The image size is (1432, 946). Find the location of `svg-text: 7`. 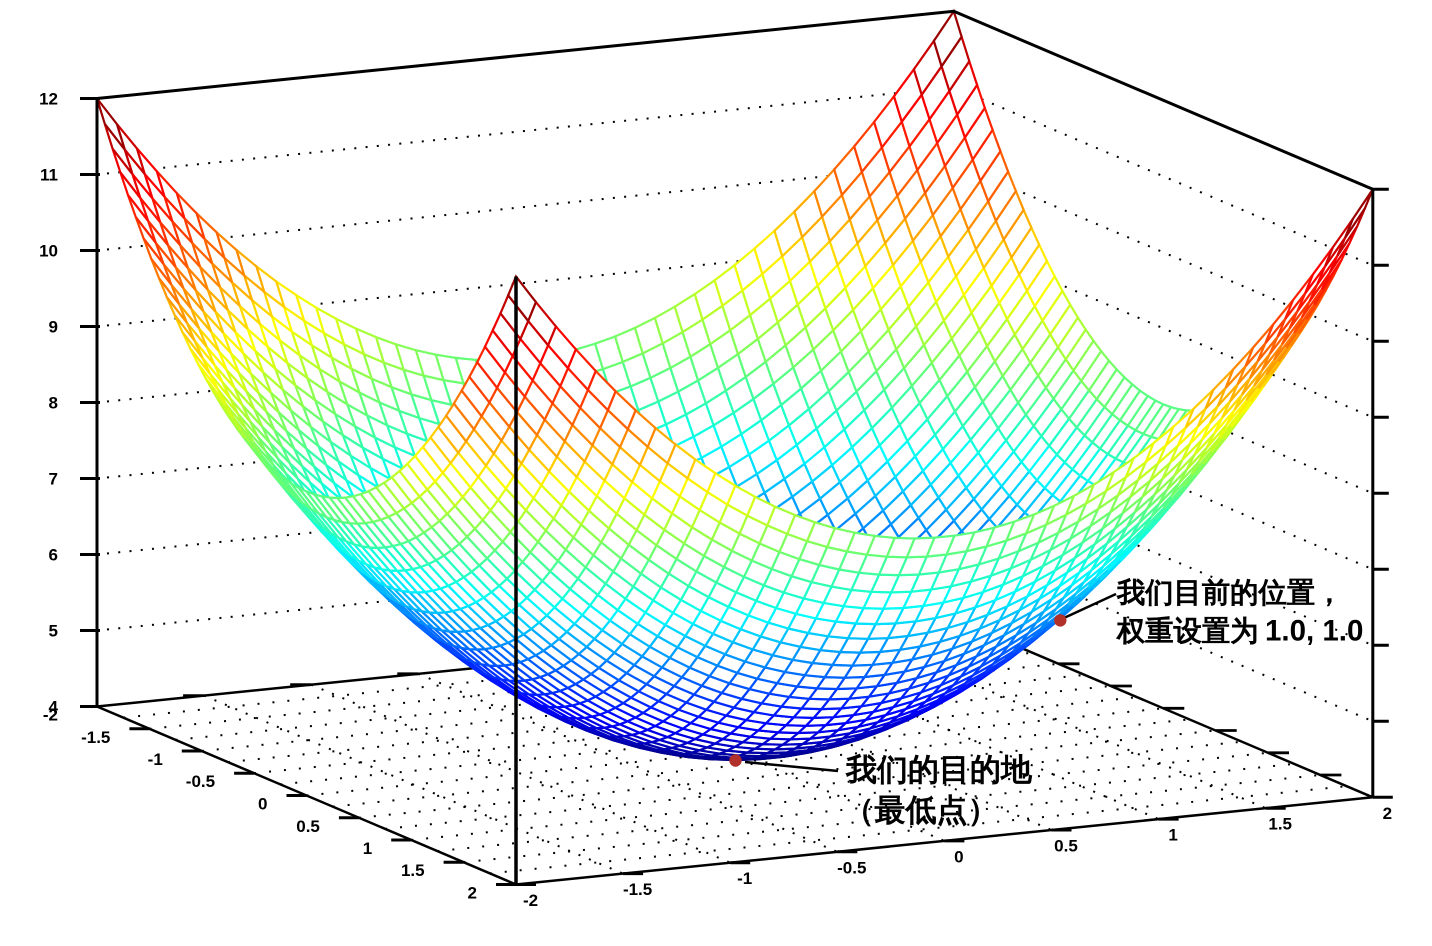

svg-text: 7 is located at coordinates (53, 479).